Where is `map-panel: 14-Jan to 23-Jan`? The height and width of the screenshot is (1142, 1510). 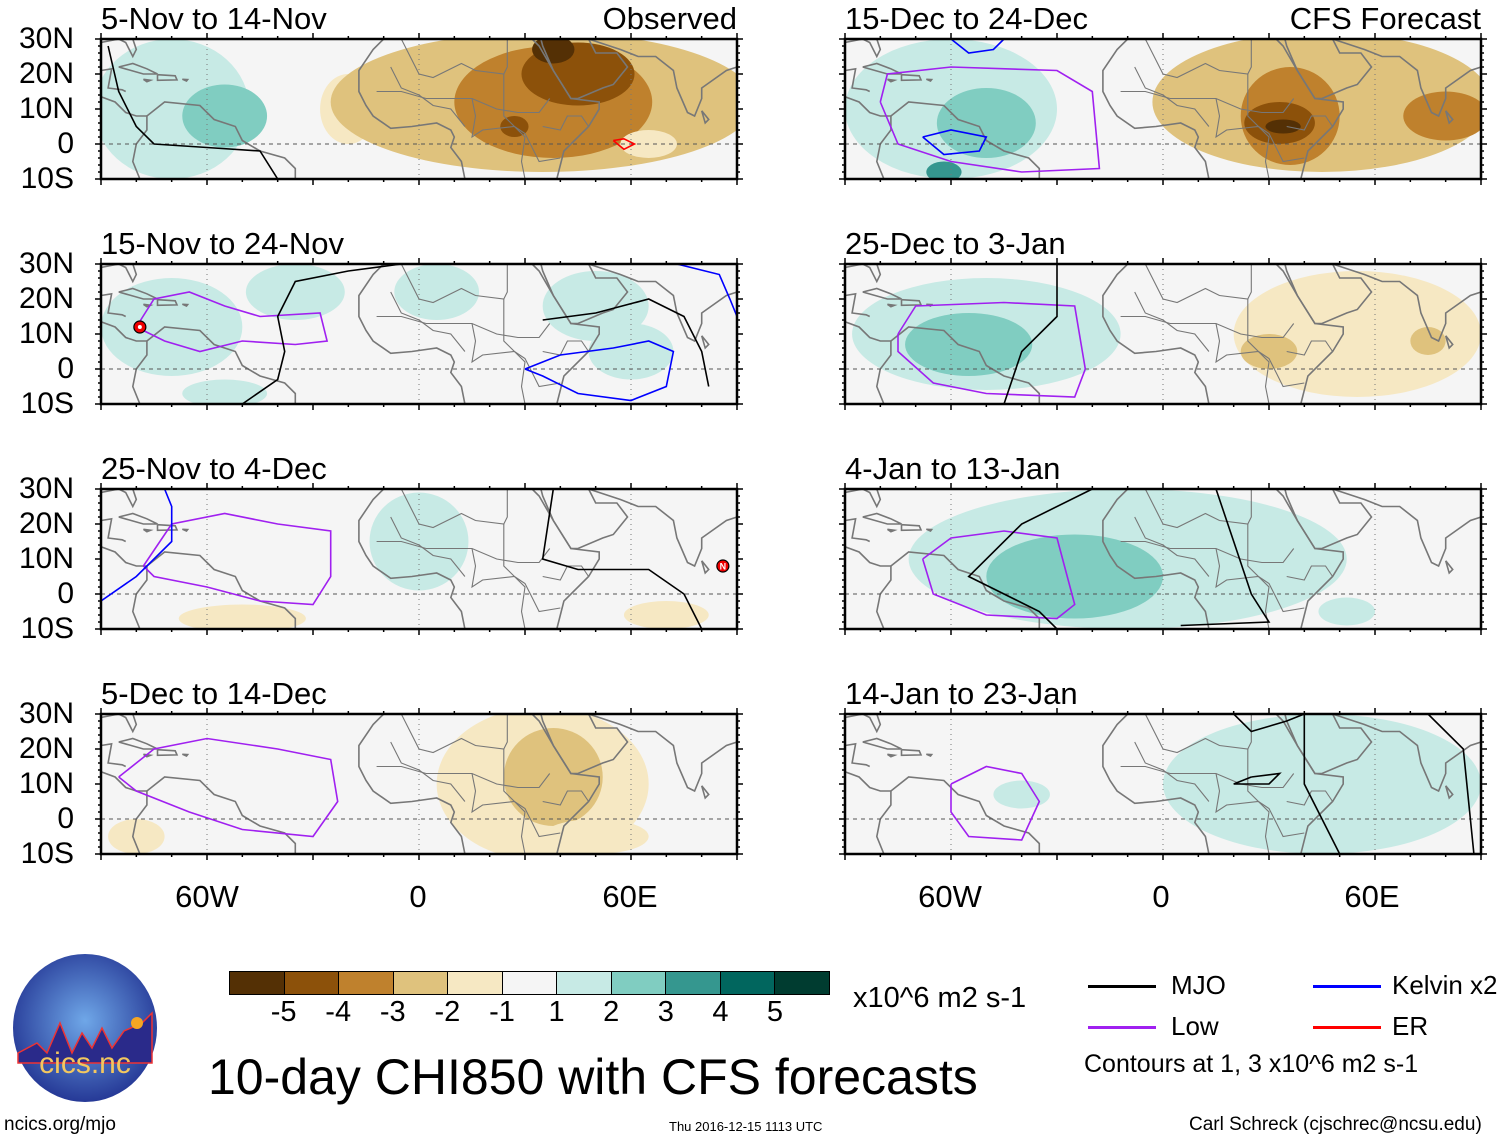
map-panel: 14-Jan to 23-Jan is located at coordinates (1163, 768).